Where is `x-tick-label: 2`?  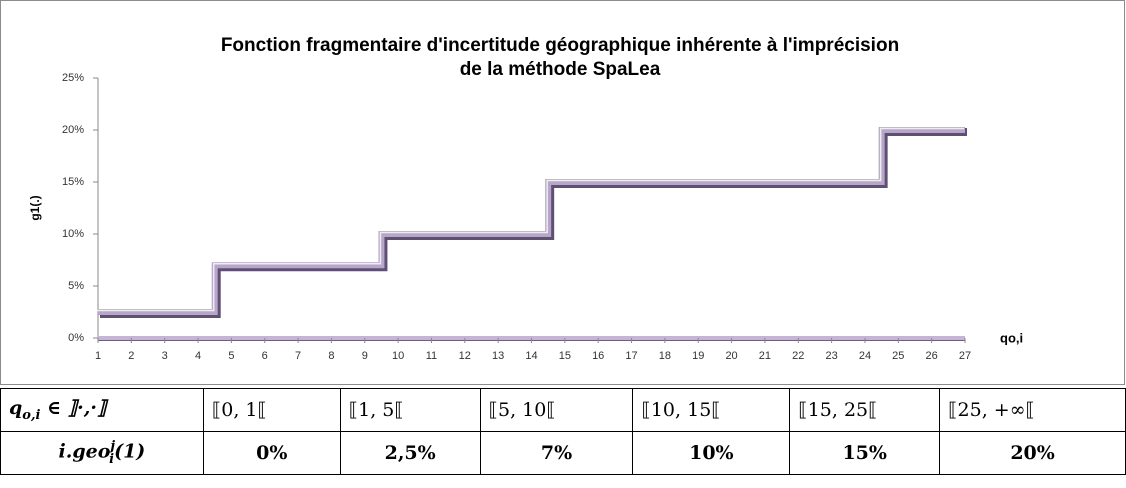 x-tick-label: 2 is located at coordinates (131, 356).